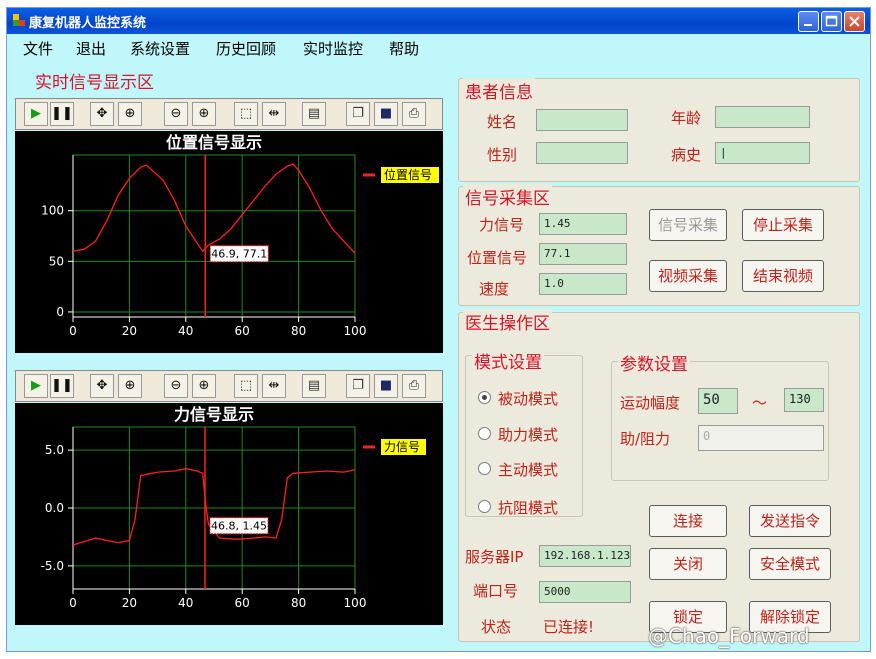  What do you see at coordinates (56, 261) in the screenshot?
I see `position-chart-ytick-label: 50` at bounding box center [56, 261].